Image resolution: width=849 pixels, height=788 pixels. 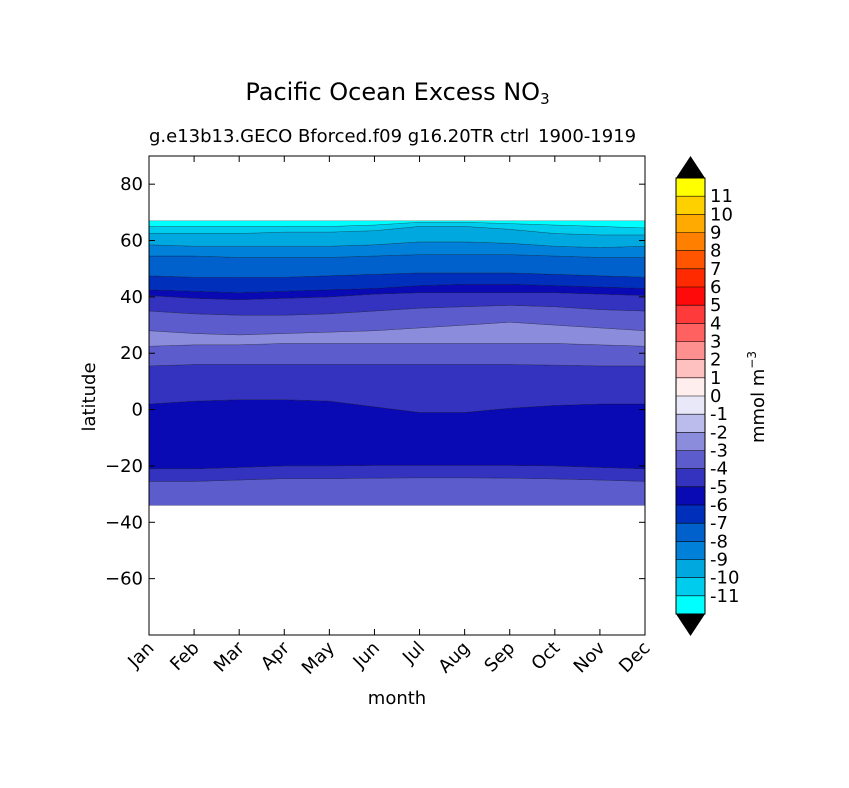 I want to click on x-tick-label-may: May, so click(x=318, y=657).